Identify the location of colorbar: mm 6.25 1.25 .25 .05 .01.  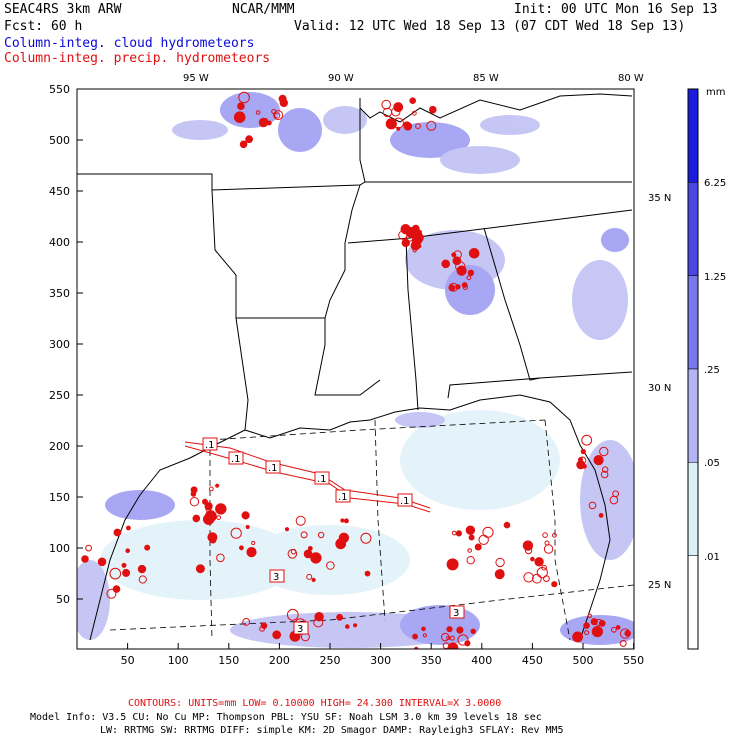
(706, 368).